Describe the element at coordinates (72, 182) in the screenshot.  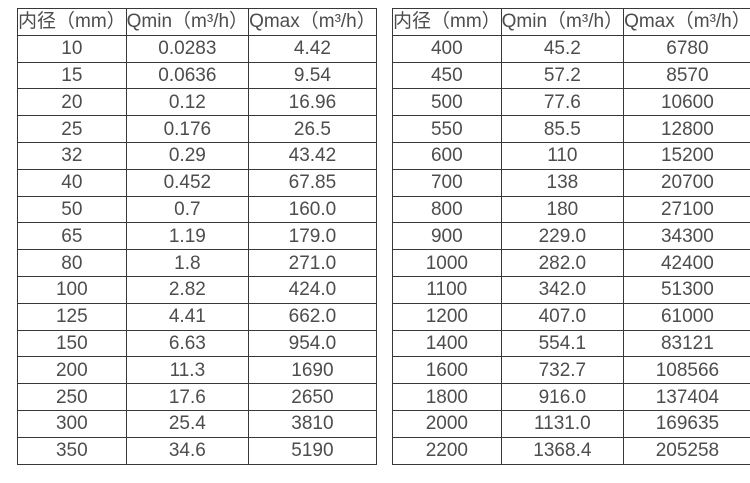
I see `table-cell: 40` at that location.